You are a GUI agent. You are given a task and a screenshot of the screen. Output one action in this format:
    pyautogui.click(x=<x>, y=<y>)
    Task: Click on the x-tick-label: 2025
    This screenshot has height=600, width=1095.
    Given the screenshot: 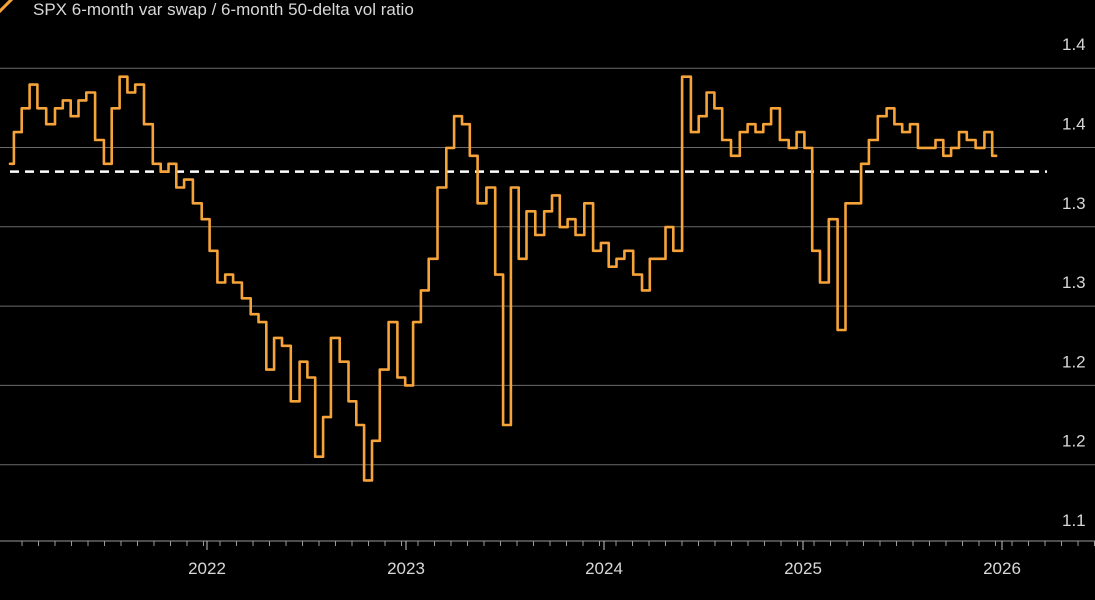 What is the action you would take?
    pyautogui.click(x=803, y=568)
    